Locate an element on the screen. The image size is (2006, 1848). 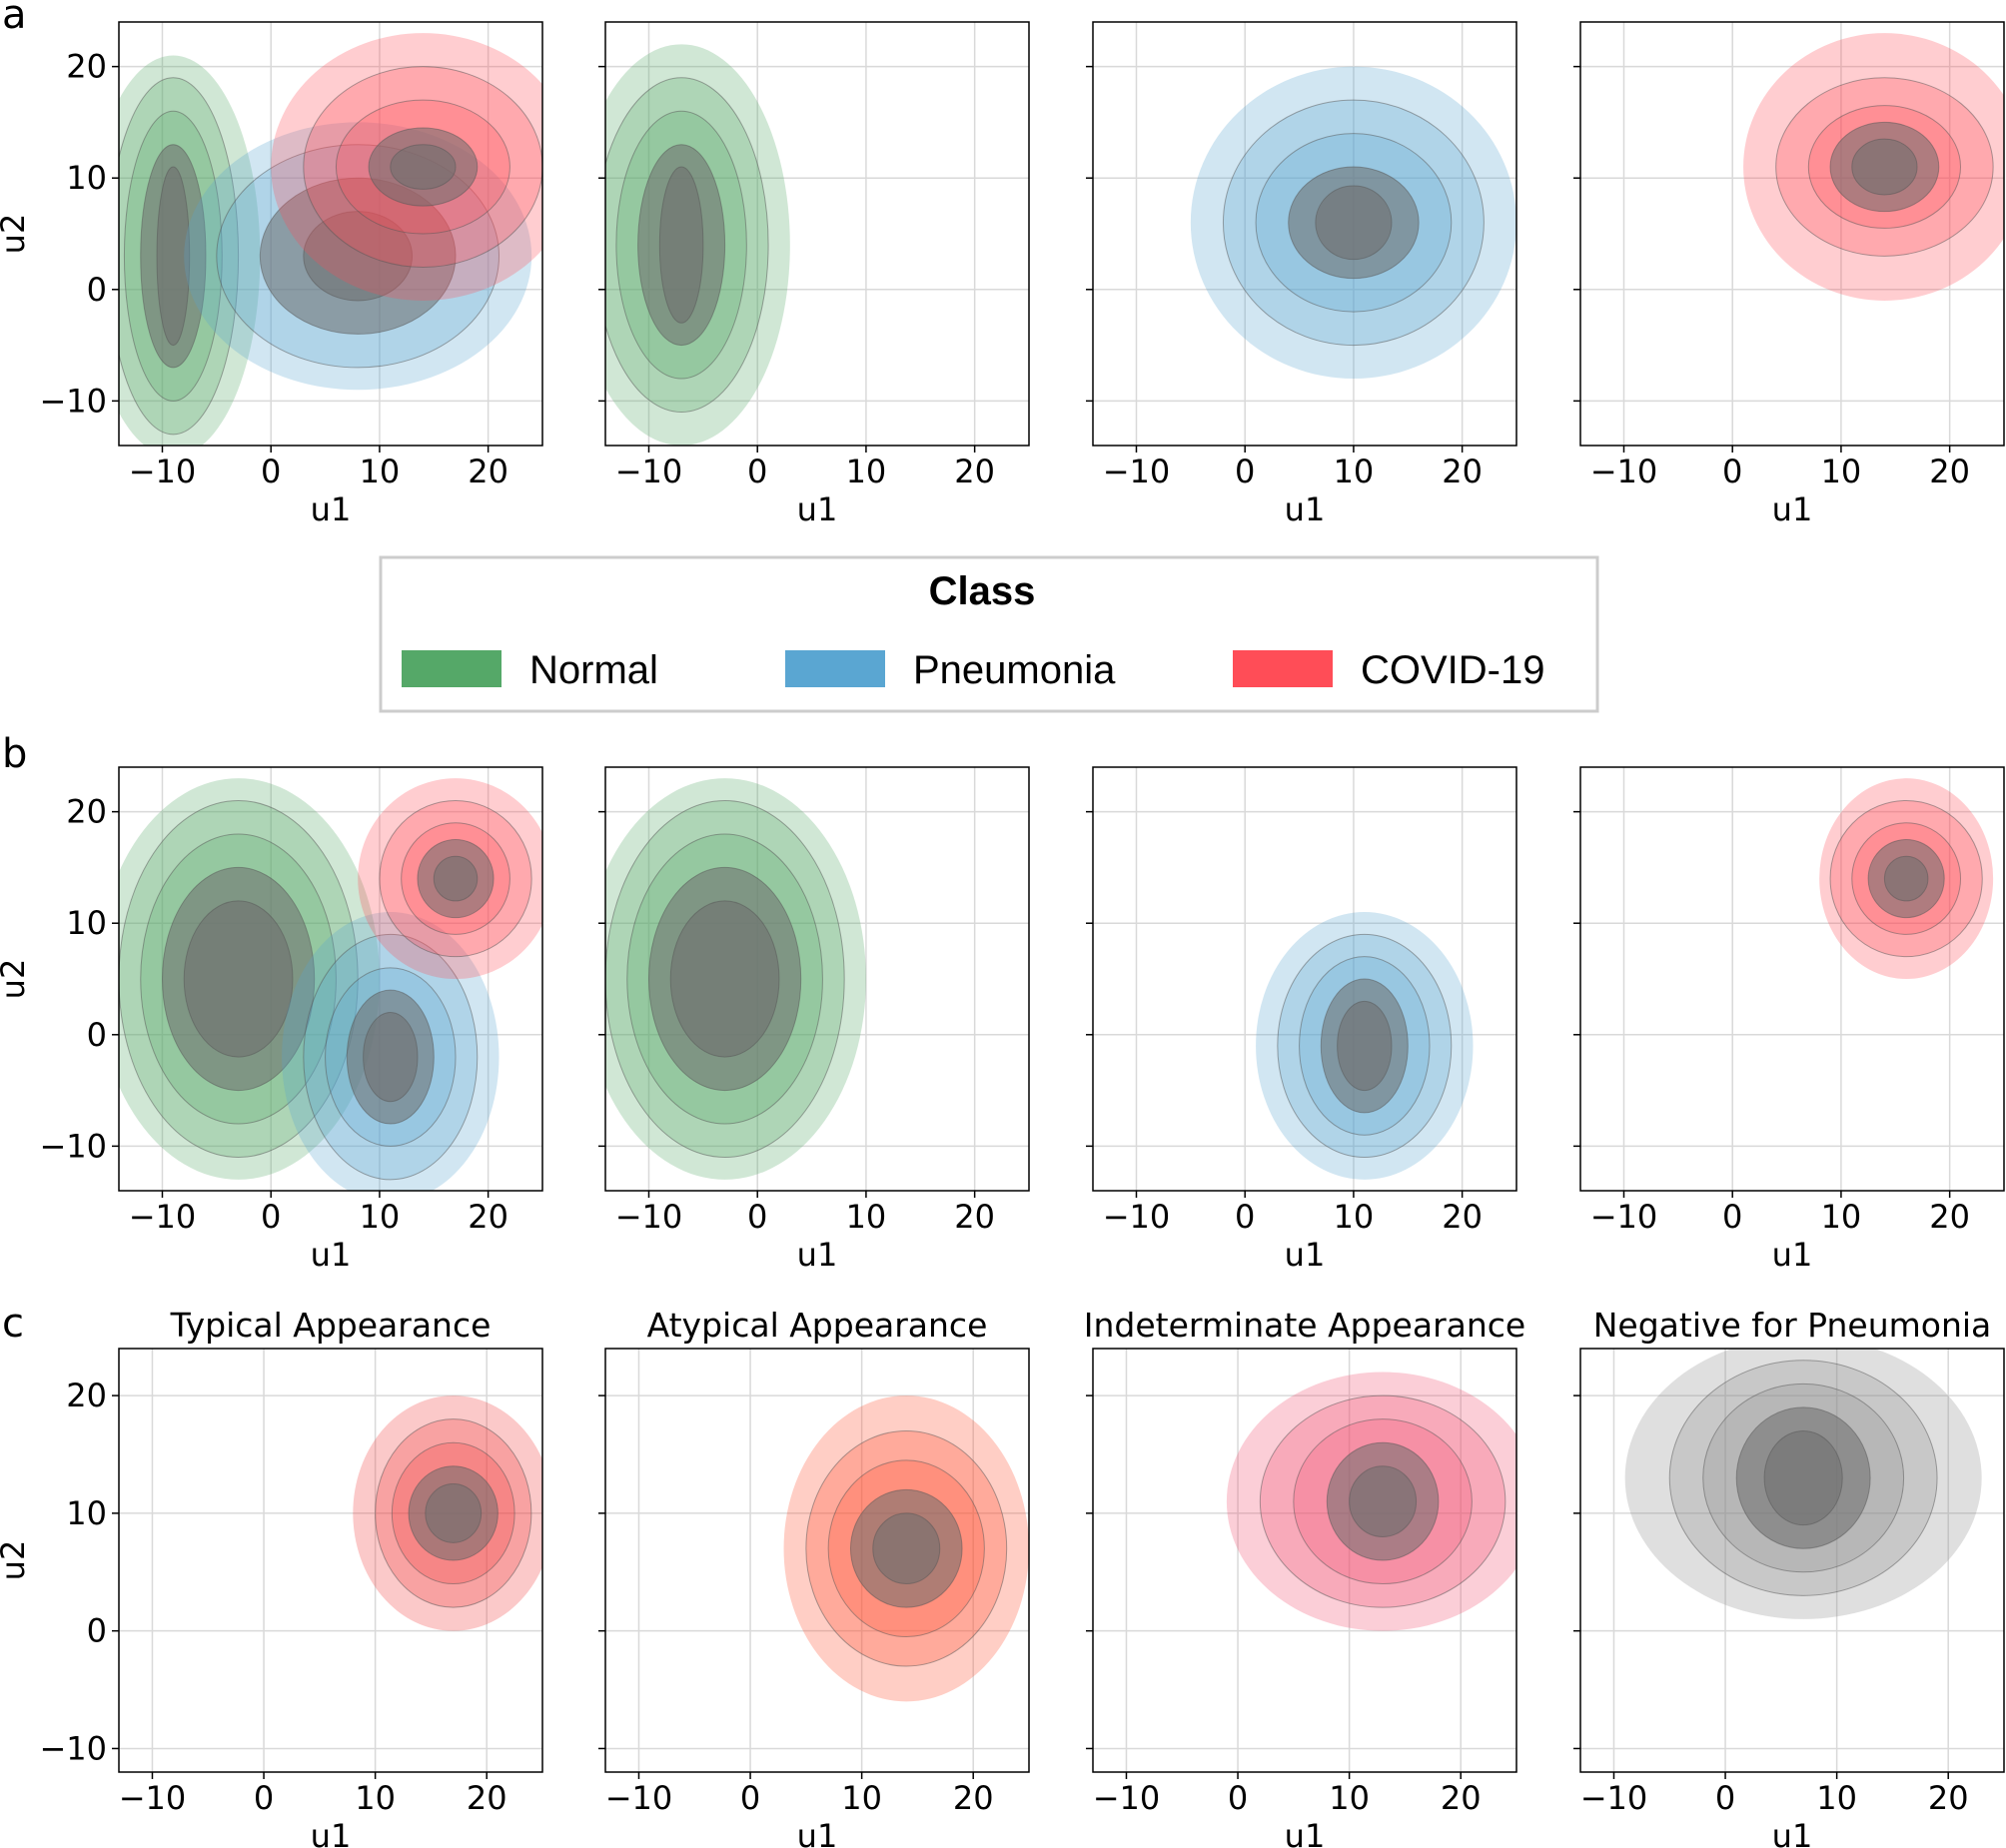
panel-c-1: −10 0 10 20 u1 −10 0 10 20 u2 Typical Appearance is located at coordinates (271, 1577).